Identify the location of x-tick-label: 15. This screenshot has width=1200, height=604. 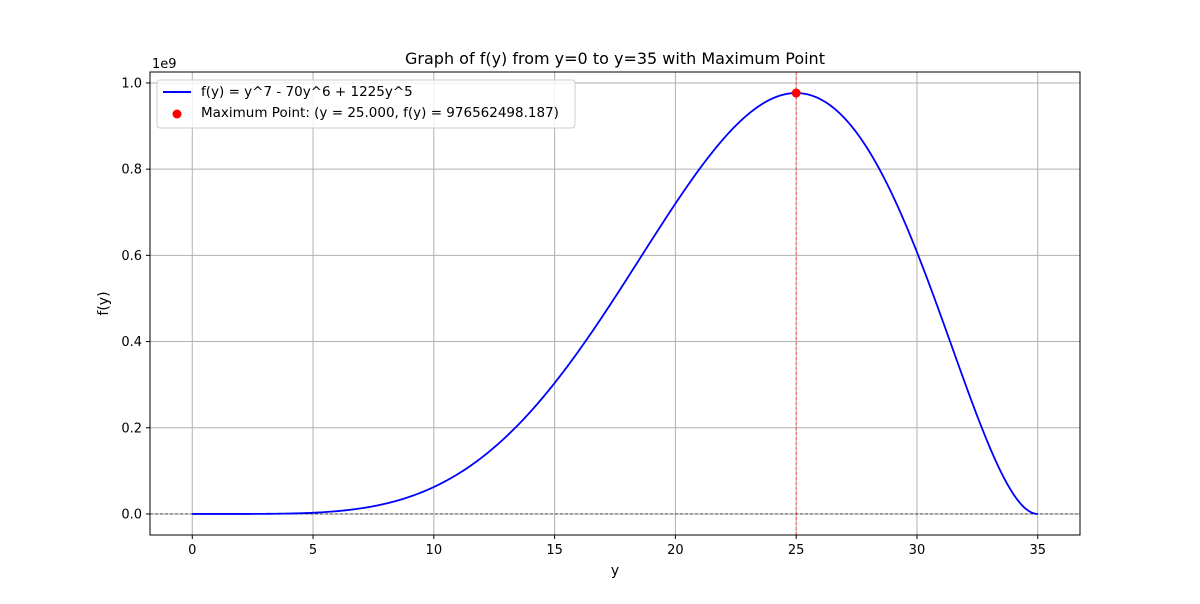
(554, 550).